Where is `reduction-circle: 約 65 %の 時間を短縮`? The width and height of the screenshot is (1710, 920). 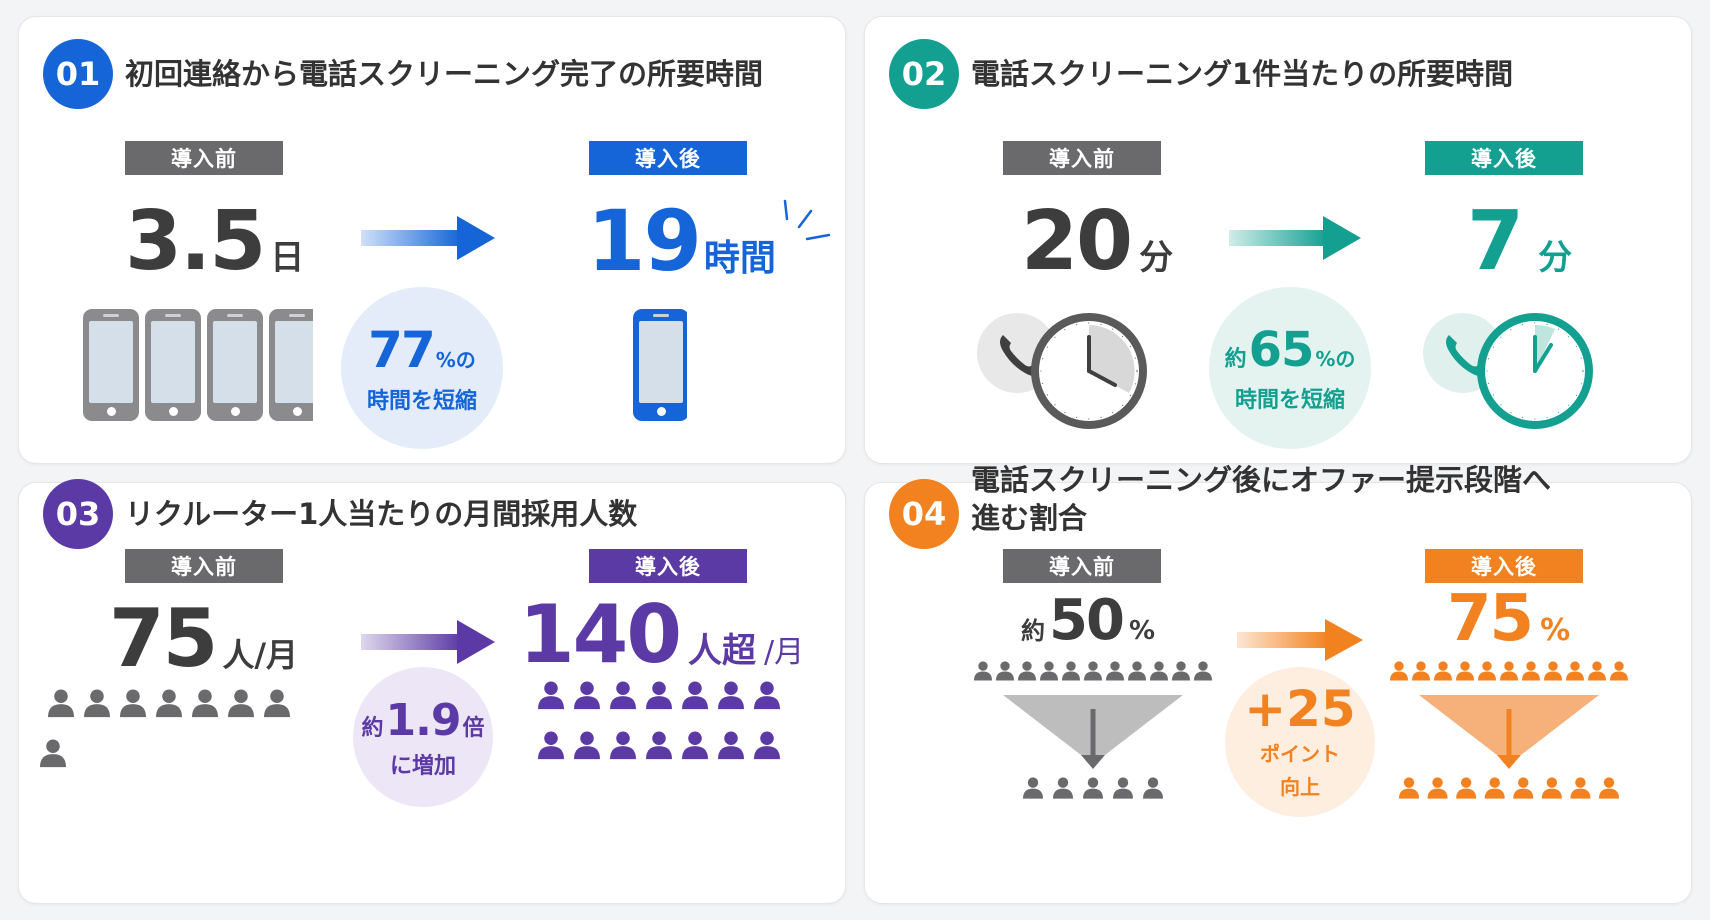 reduction-circle: 約 65 %の 時間を短縮 is located at coordinates (1290, 368).